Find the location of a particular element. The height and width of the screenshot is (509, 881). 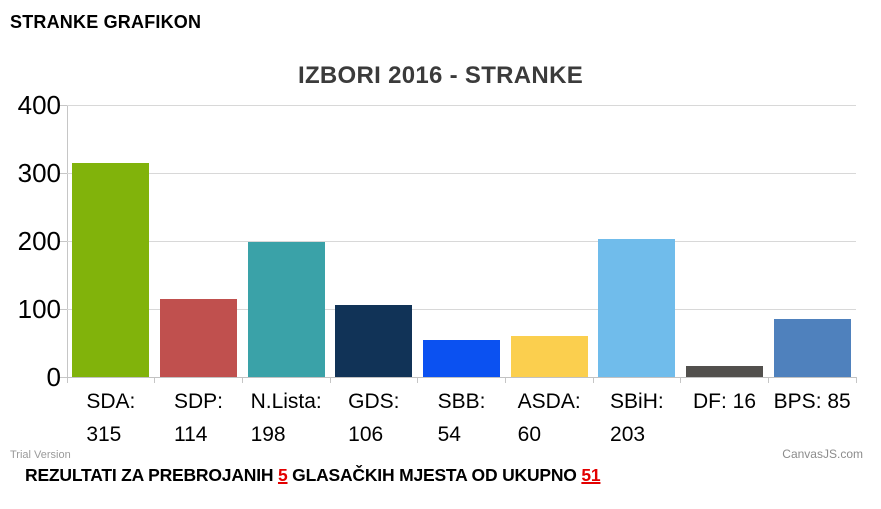

x-label-text-SDP: SDP: 114 is located at coordinates (199, 418).